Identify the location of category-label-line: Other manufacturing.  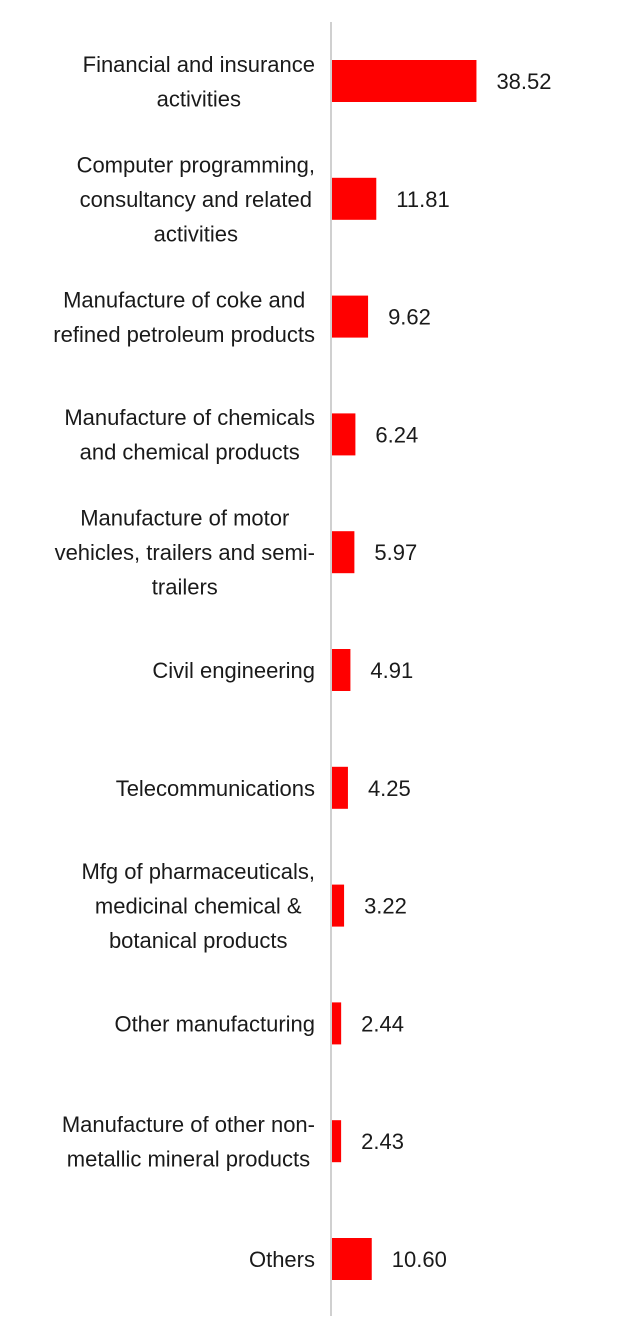
(214, 1023).